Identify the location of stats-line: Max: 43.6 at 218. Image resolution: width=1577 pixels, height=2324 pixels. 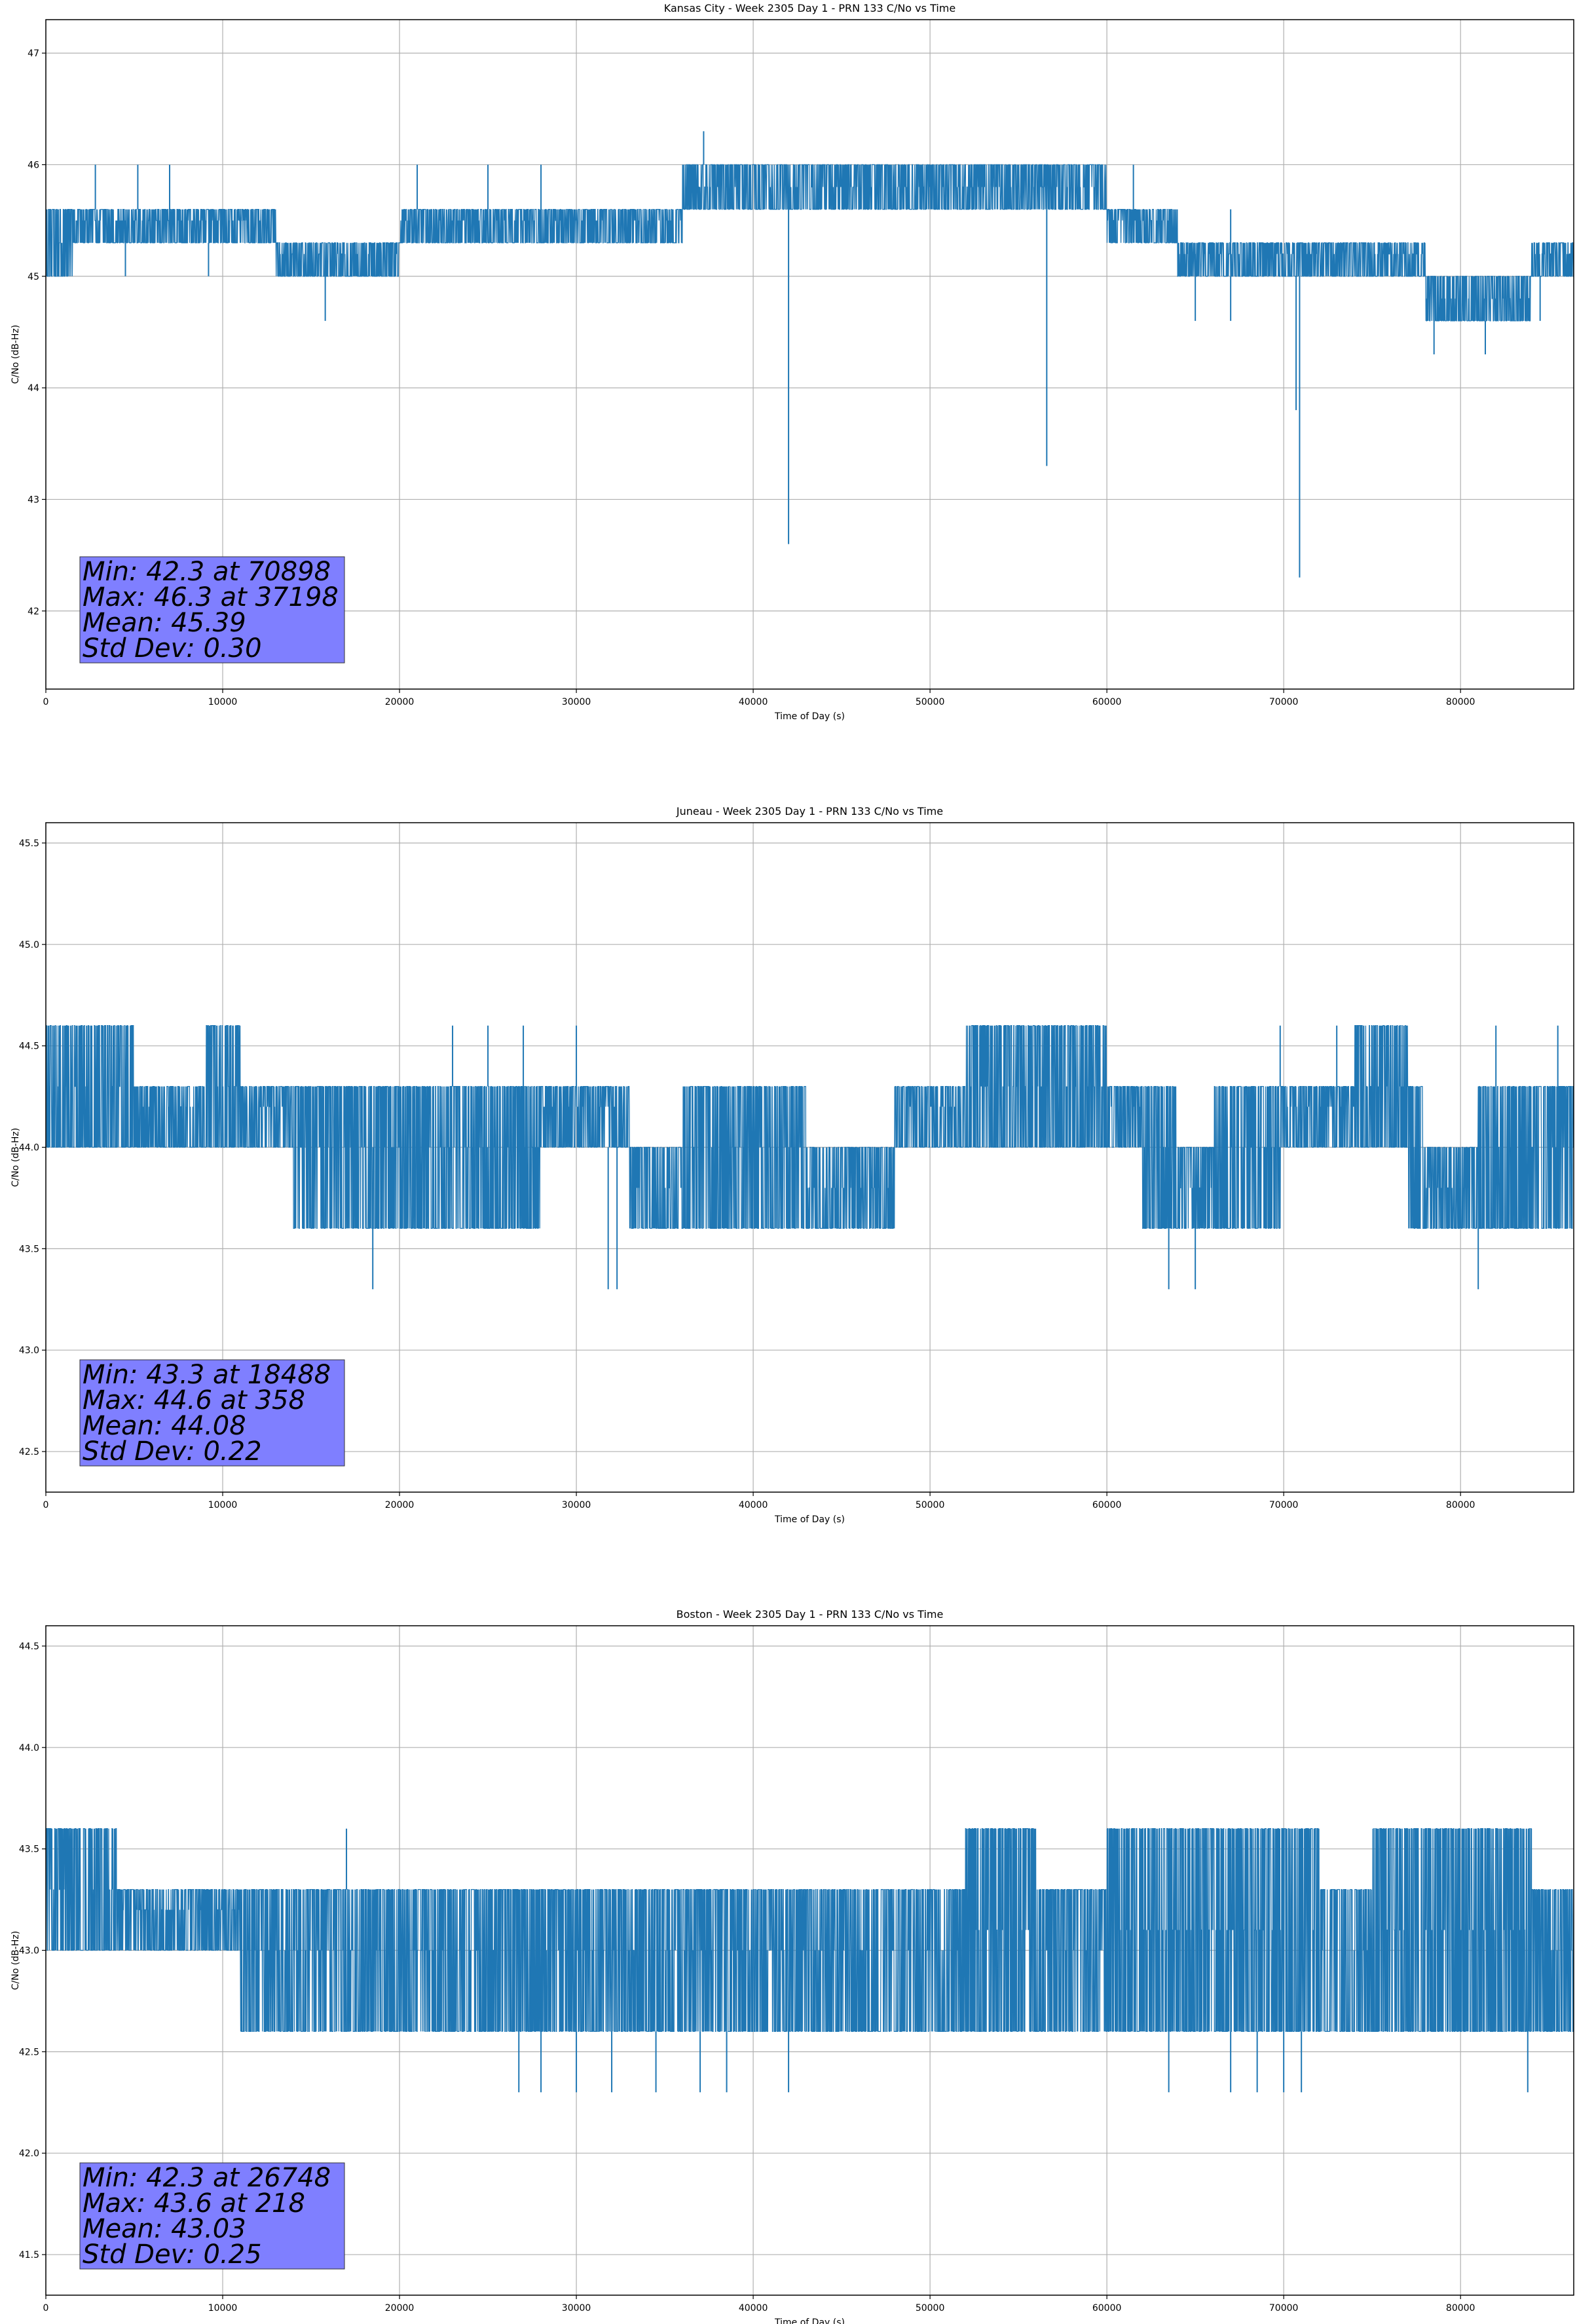
(194, 2203).